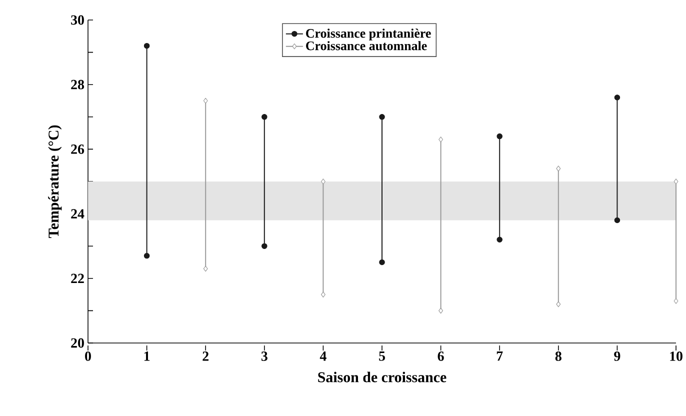 Image resolution: width=686 pixels, height=416 pixels. What do you see at coordinates (382, 356) in the screenshot?
I see `x-tick-label: 5` at bounding box center [382, 356].